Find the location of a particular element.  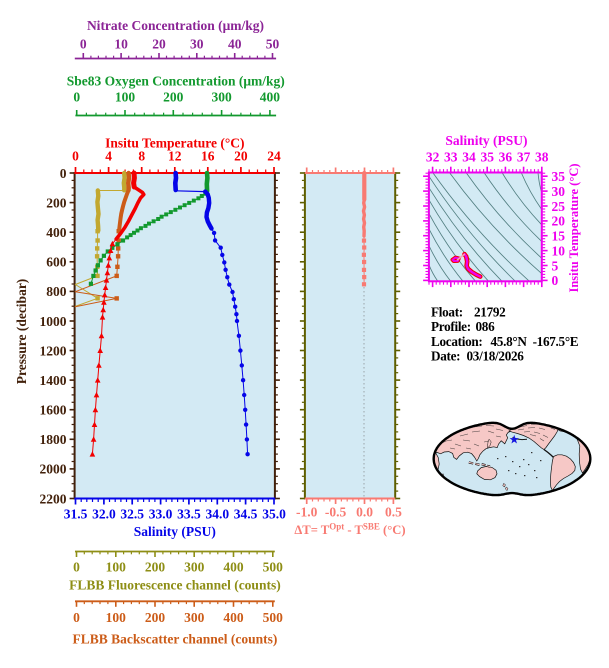

svg-text: 34 is located at coordinates (469, 157).